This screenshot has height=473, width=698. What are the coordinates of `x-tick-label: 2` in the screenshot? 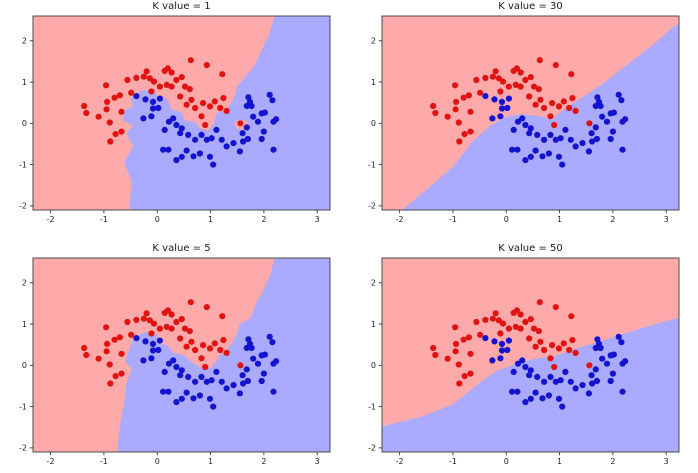 It's located at (612, 219).